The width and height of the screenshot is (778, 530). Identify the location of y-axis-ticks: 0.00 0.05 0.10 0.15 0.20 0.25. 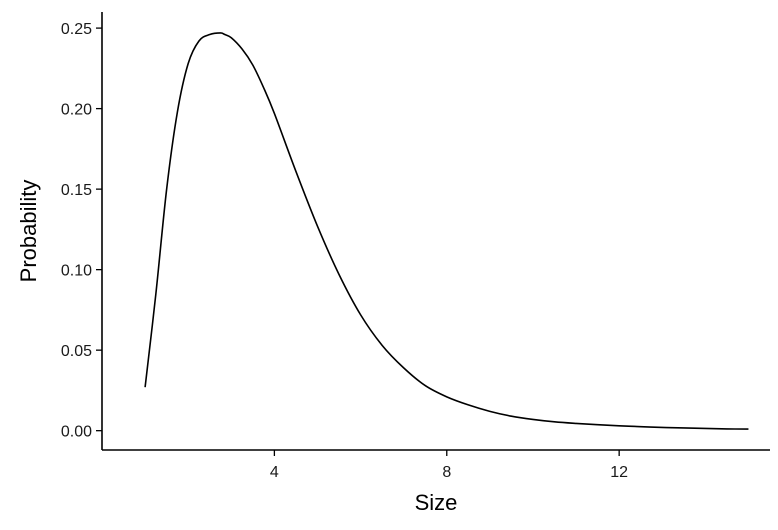
(81, 231).